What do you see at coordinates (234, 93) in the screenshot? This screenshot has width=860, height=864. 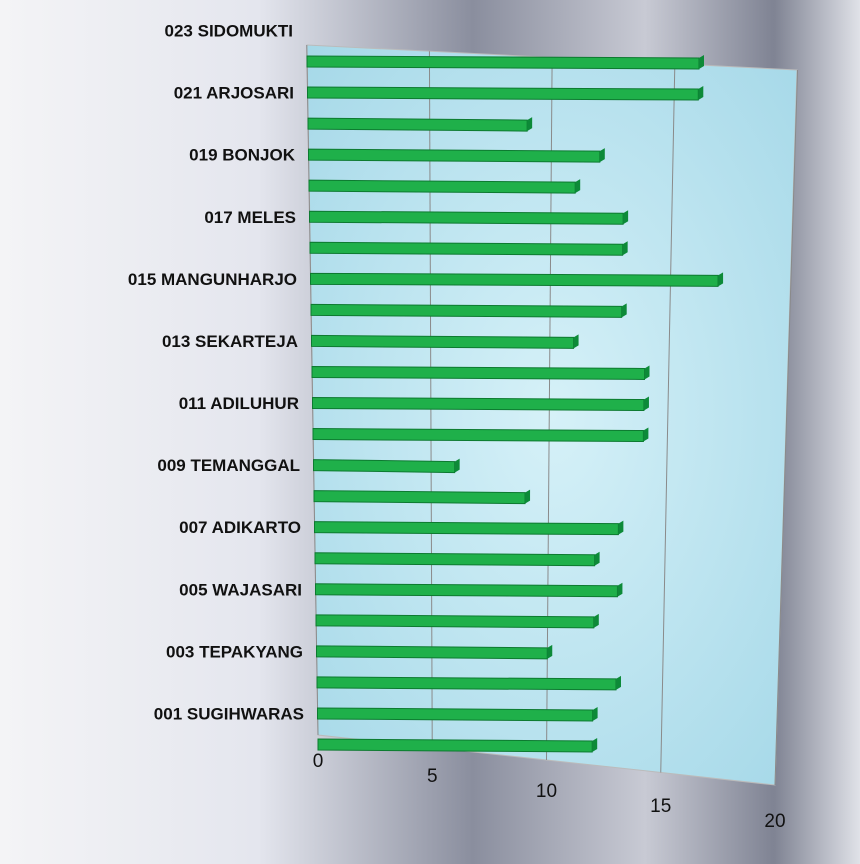 I see `y-tick-label: 021 ARJOSARI` at bounding box center [234, 93].